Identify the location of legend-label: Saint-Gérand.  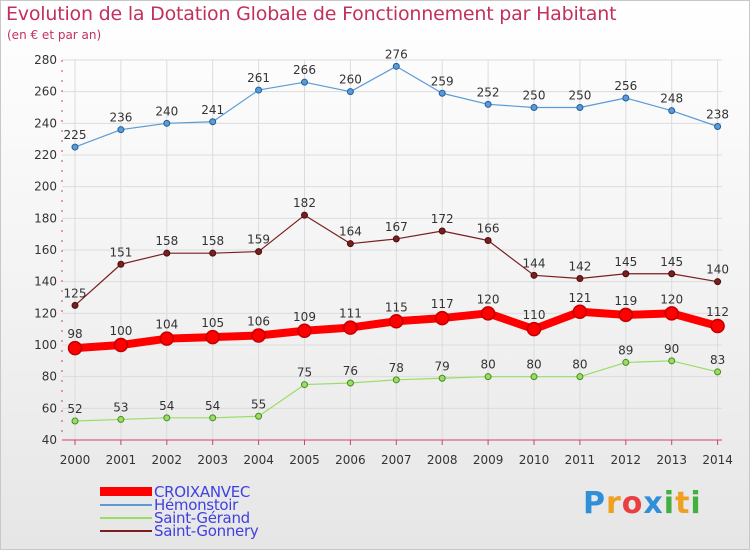
(202, 518).